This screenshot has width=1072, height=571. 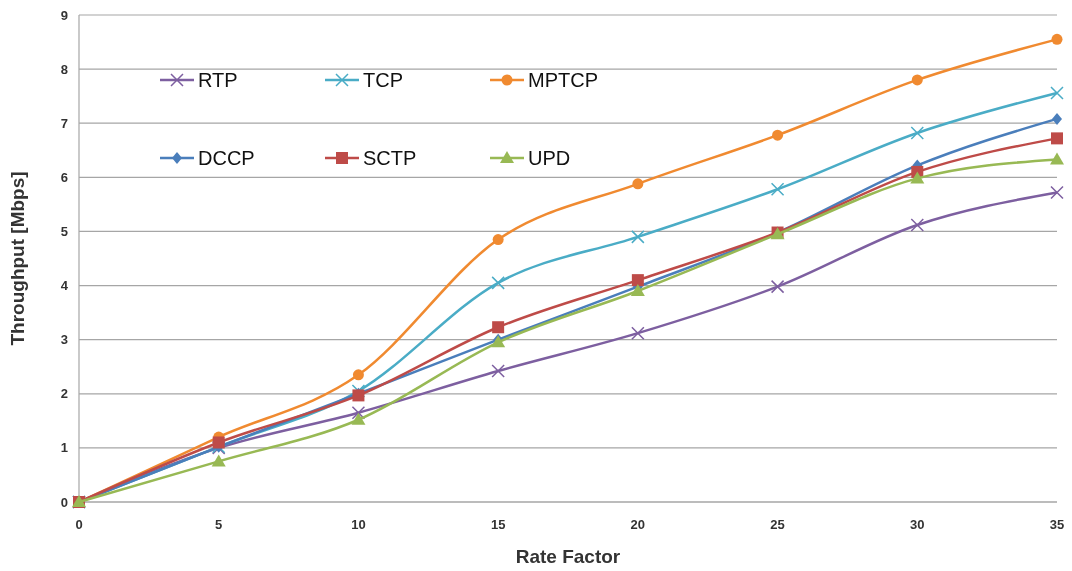 I want to click on y-tick-label: 3, so click(x=64, y=340).